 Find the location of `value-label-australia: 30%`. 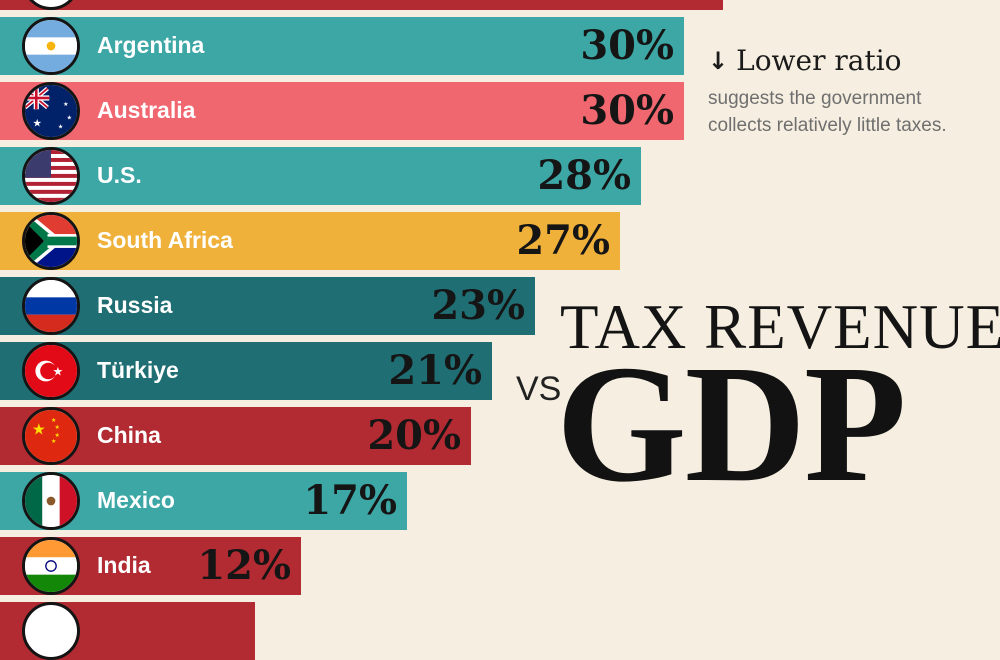

value-label-australia: 30% is located at coordinates (627, 110).